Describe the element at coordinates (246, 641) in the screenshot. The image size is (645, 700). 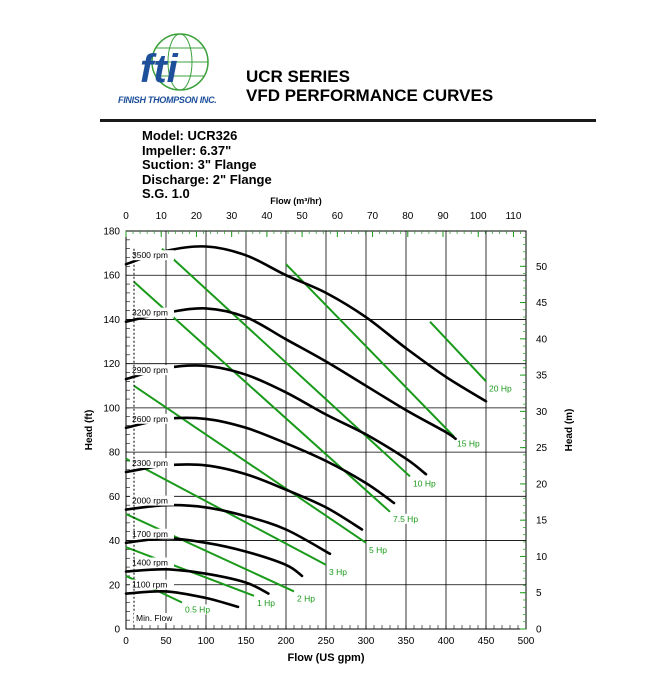
I see `x-tick-label: 150` at that location.